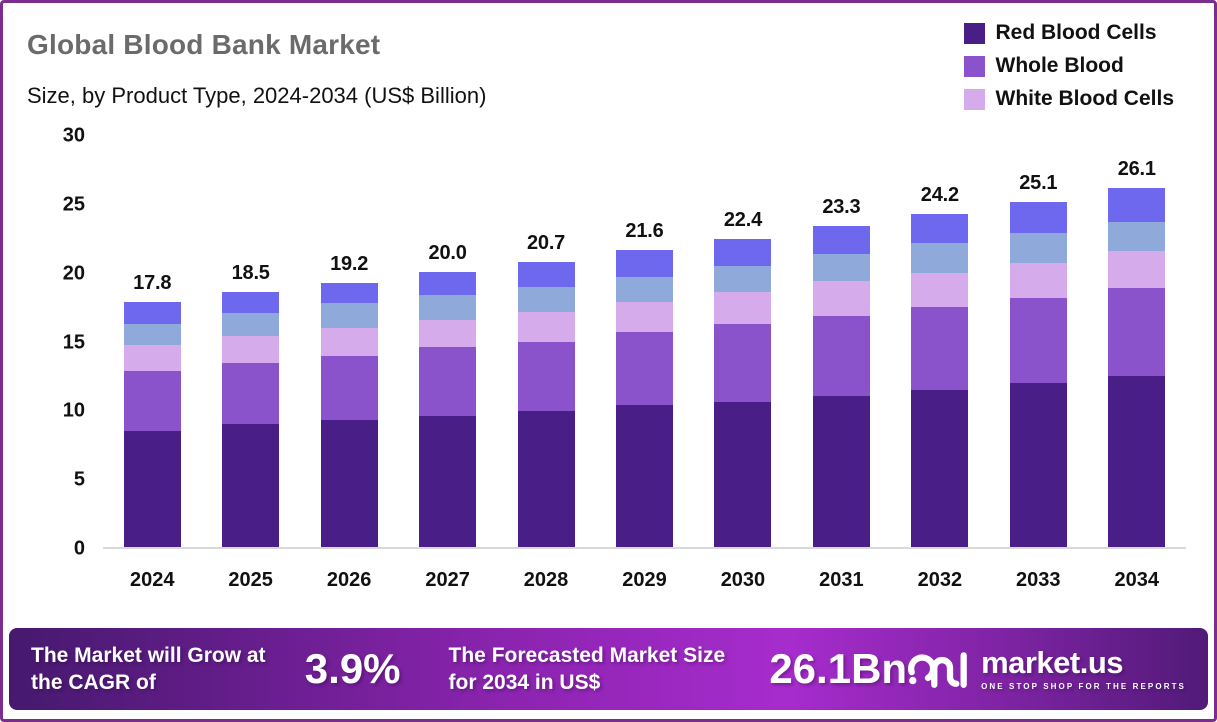 The height and width of the screenshot is (722, 1217). What do you see at coordinates (447, 580) in the screenshot?
I see `x-tick-label: 2027` at bounding box center [447, 580].